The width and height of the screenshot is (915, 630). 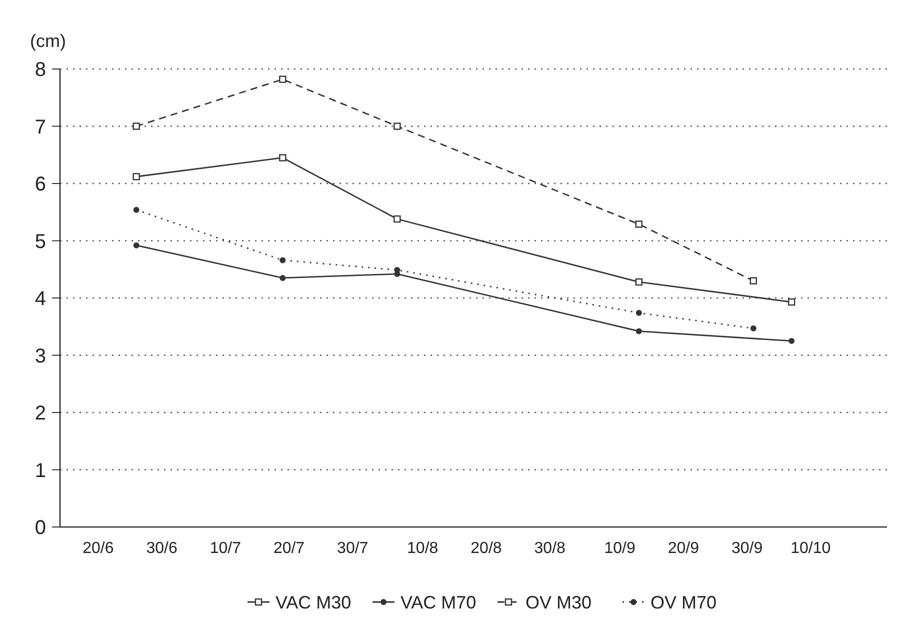 I want to click on y-tick-label: 5, so click(x=40, y=241).